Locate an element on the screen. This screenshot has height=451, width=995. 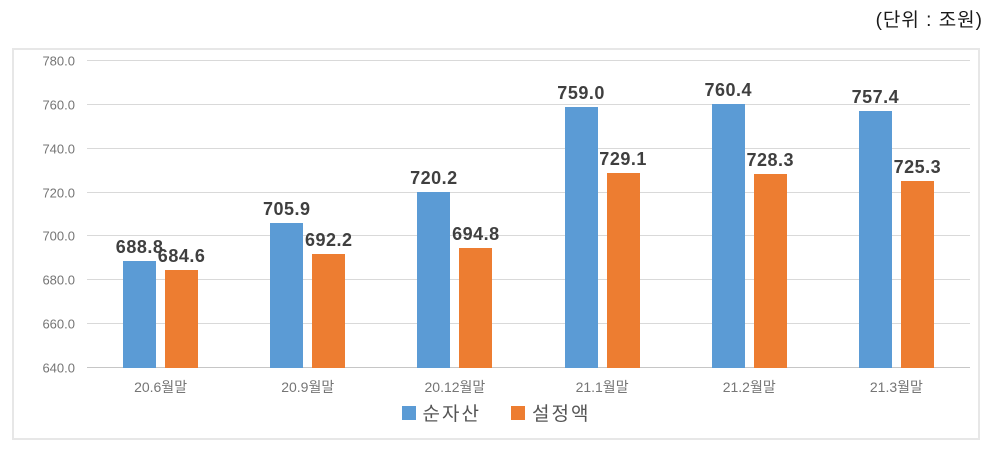
unit-label: (단위 : 조원) is located at coordinates (929, 20).